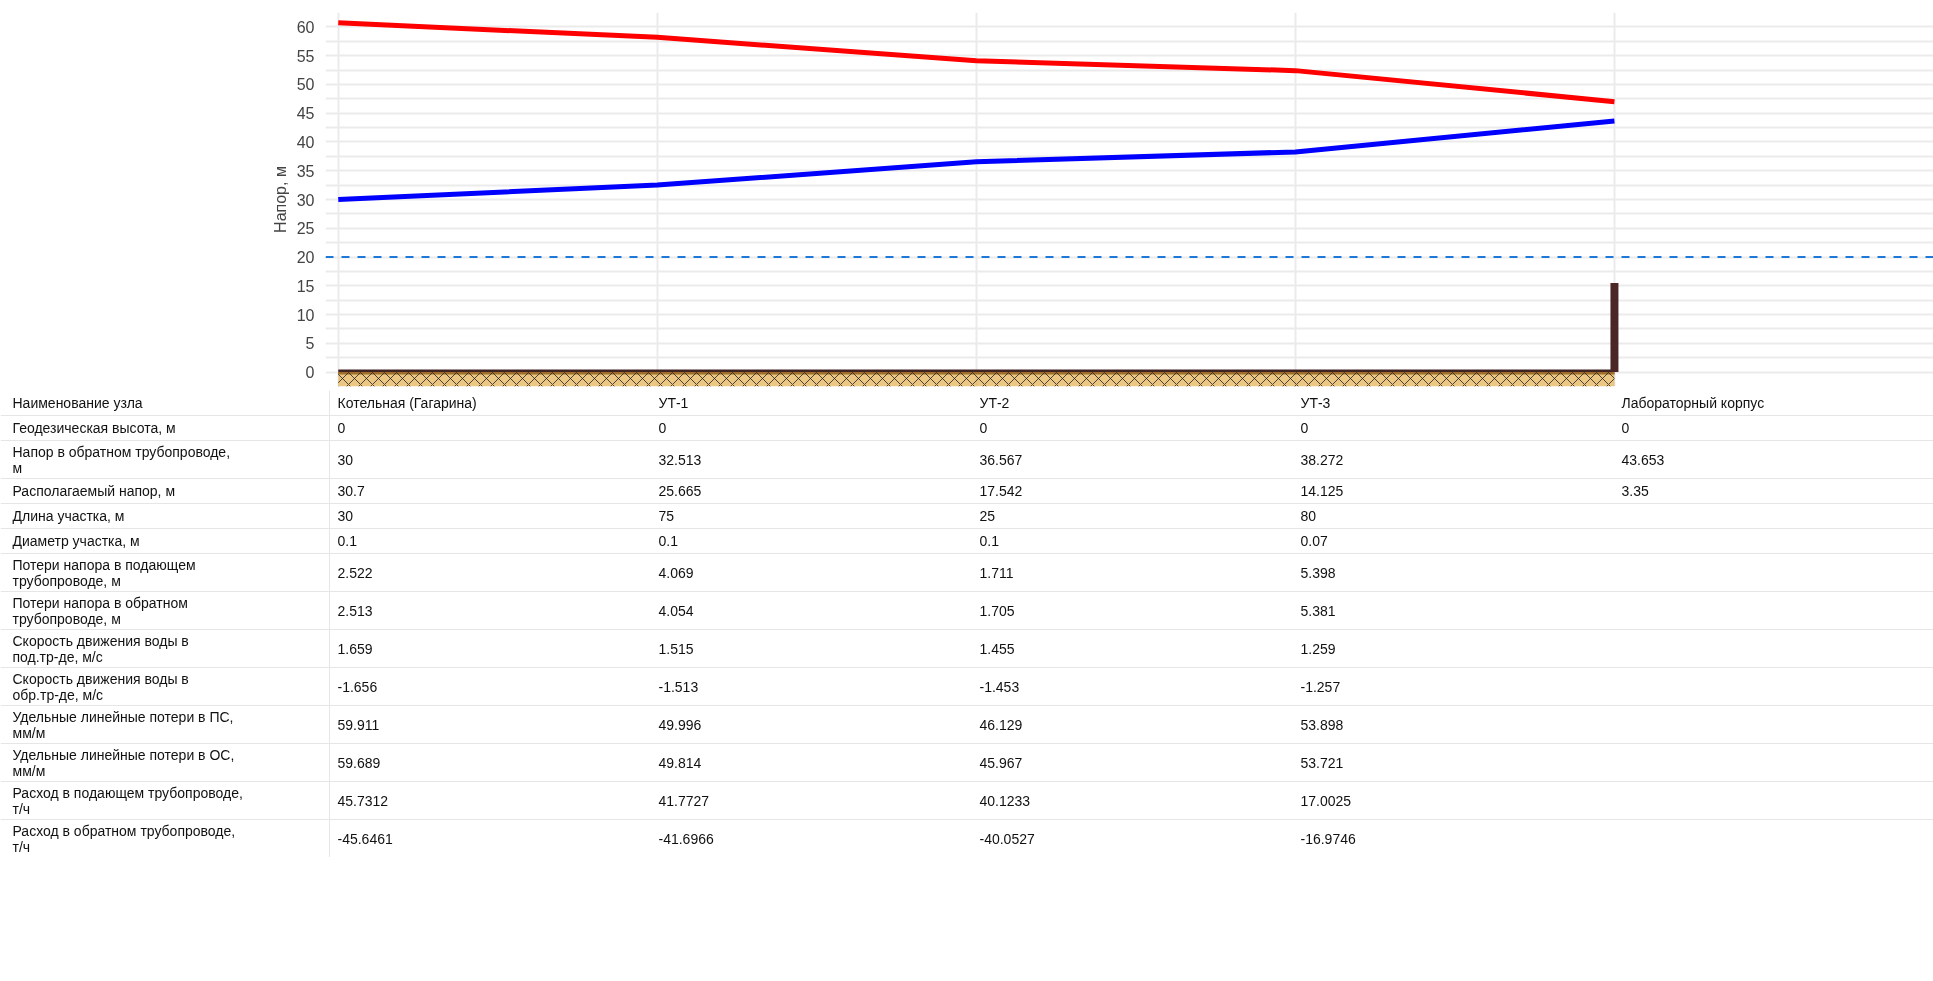 This screenshot has width=1933, height=981. I want to click on text: Скорость движения воды в под.тр-де, м/с, so click(100, 648).